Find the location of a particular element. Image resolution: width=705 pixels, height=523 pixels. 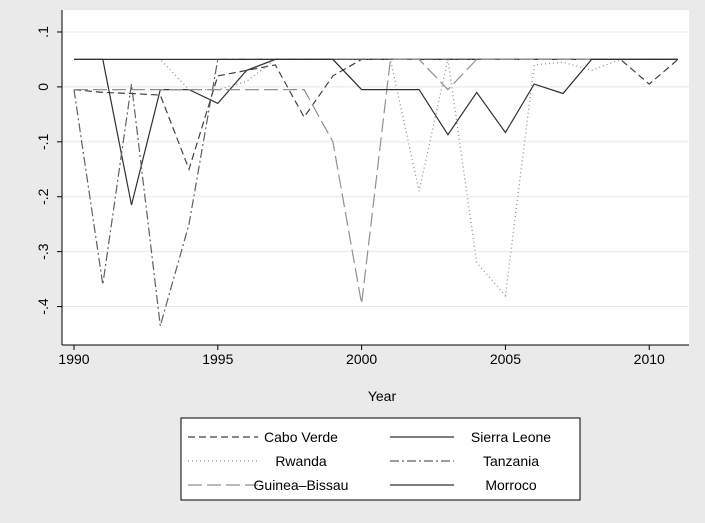

y-tick-label-1: 0 is located at coordinates (43, 87).